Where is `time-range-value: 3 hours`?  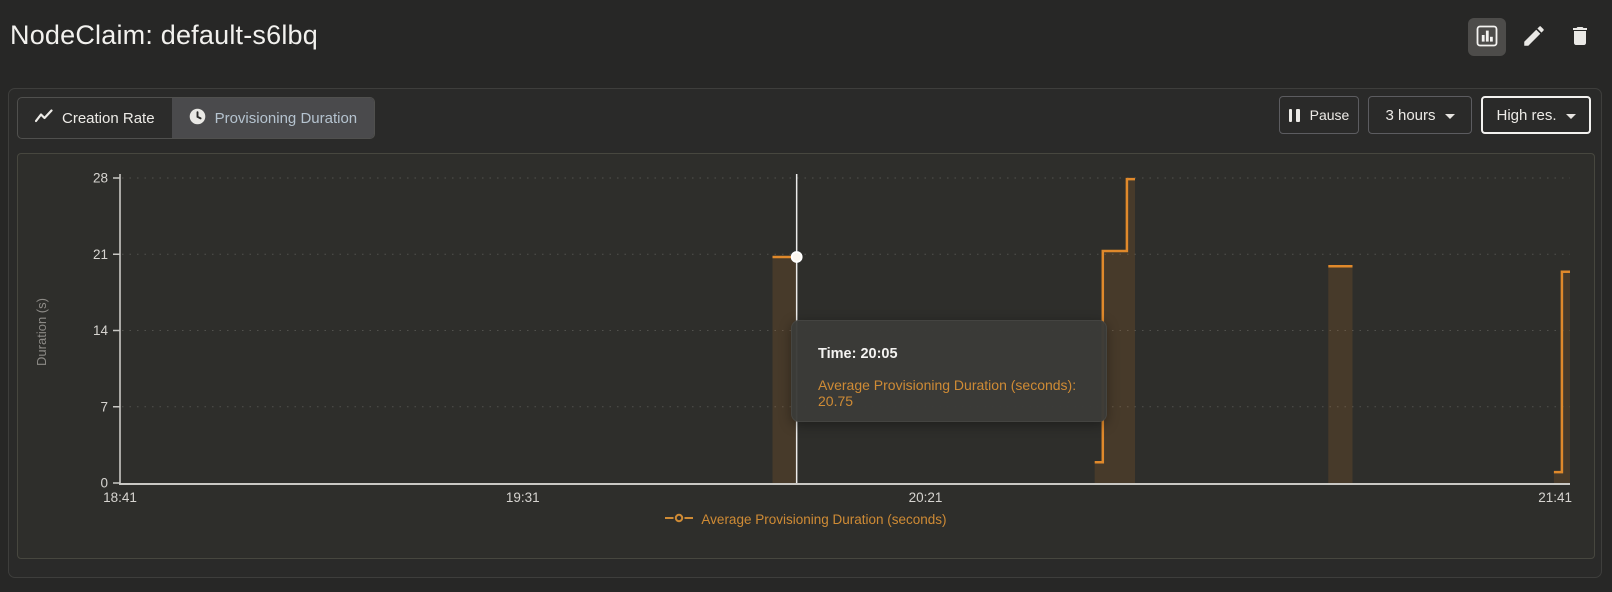
time-range-value: 3 hours is located at coordinates (1410, 115).